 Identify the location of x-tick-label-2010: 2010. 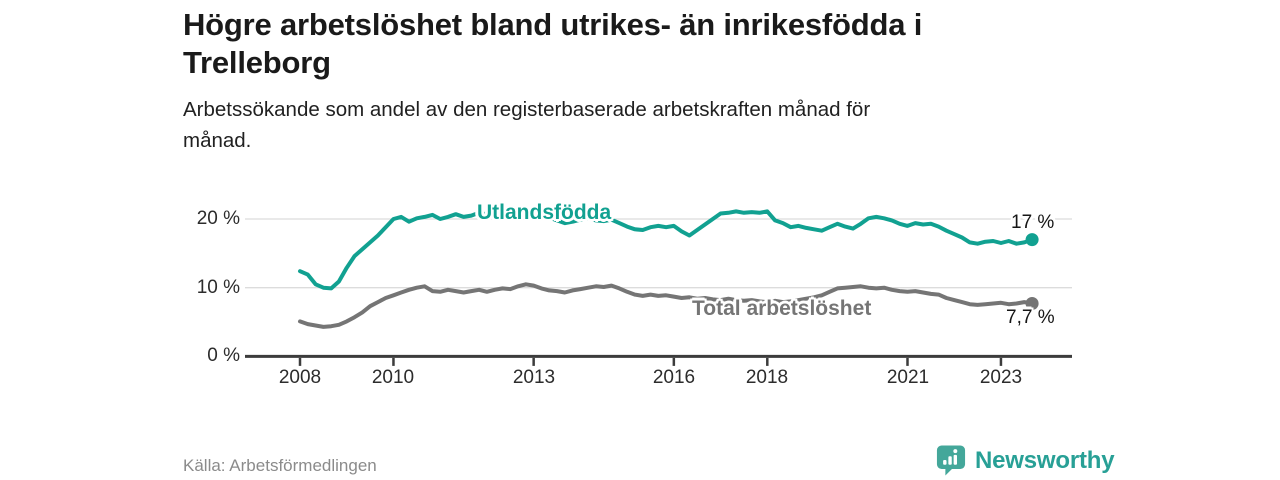
(393, 377).